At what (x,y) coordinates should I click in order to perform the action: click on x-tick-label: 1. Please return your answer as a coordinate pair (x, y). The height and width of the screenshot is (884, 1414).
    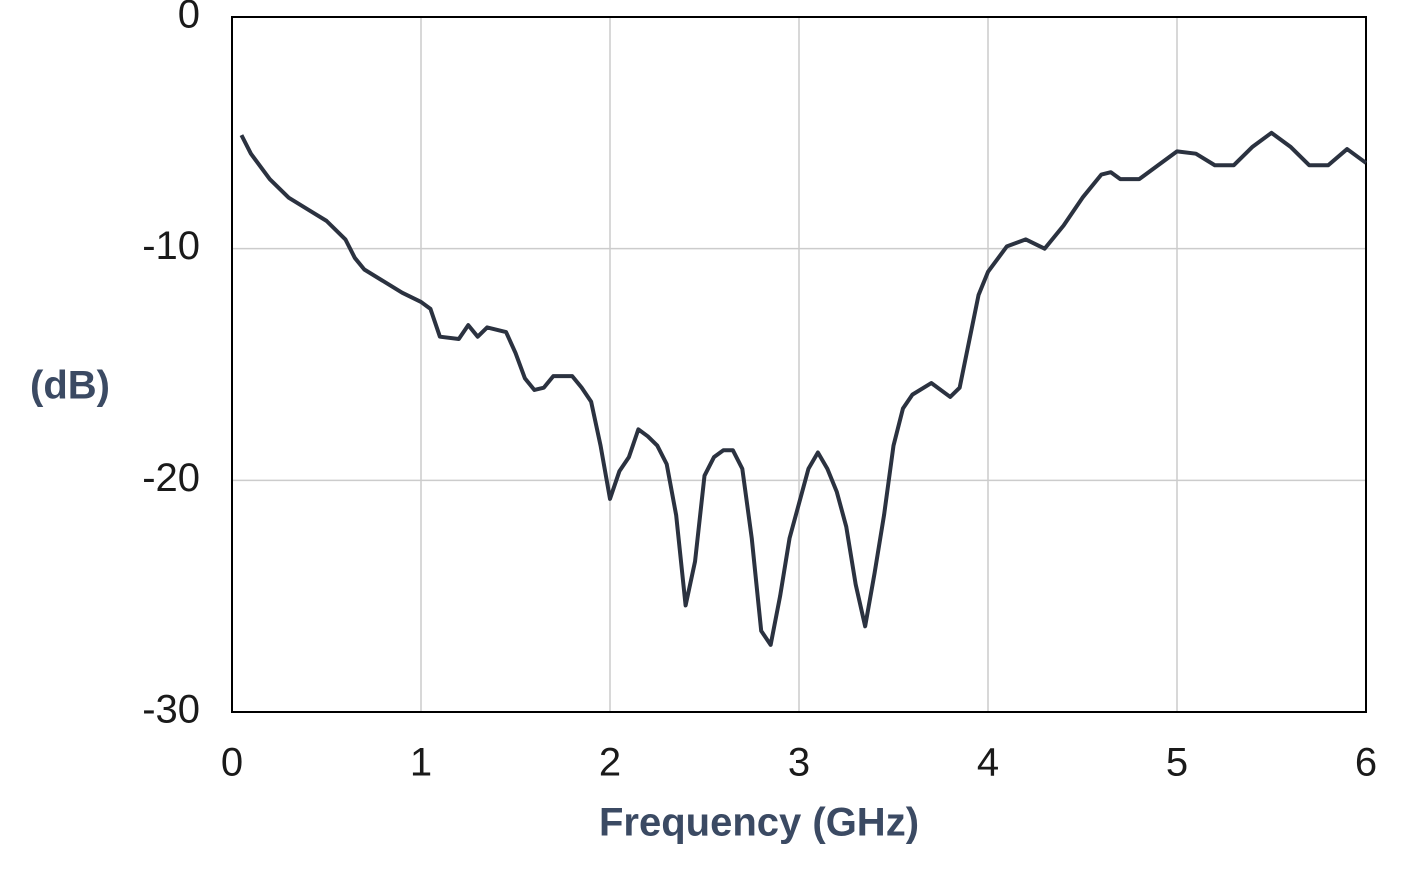
    Looking at the image, I should click on (421, 763).